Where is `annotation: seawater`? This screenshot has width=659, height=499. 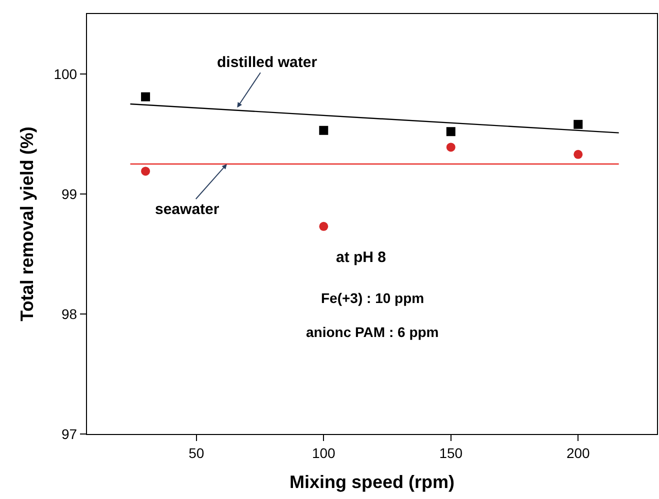 annotation: seawater is located at coordinates (187, 209).